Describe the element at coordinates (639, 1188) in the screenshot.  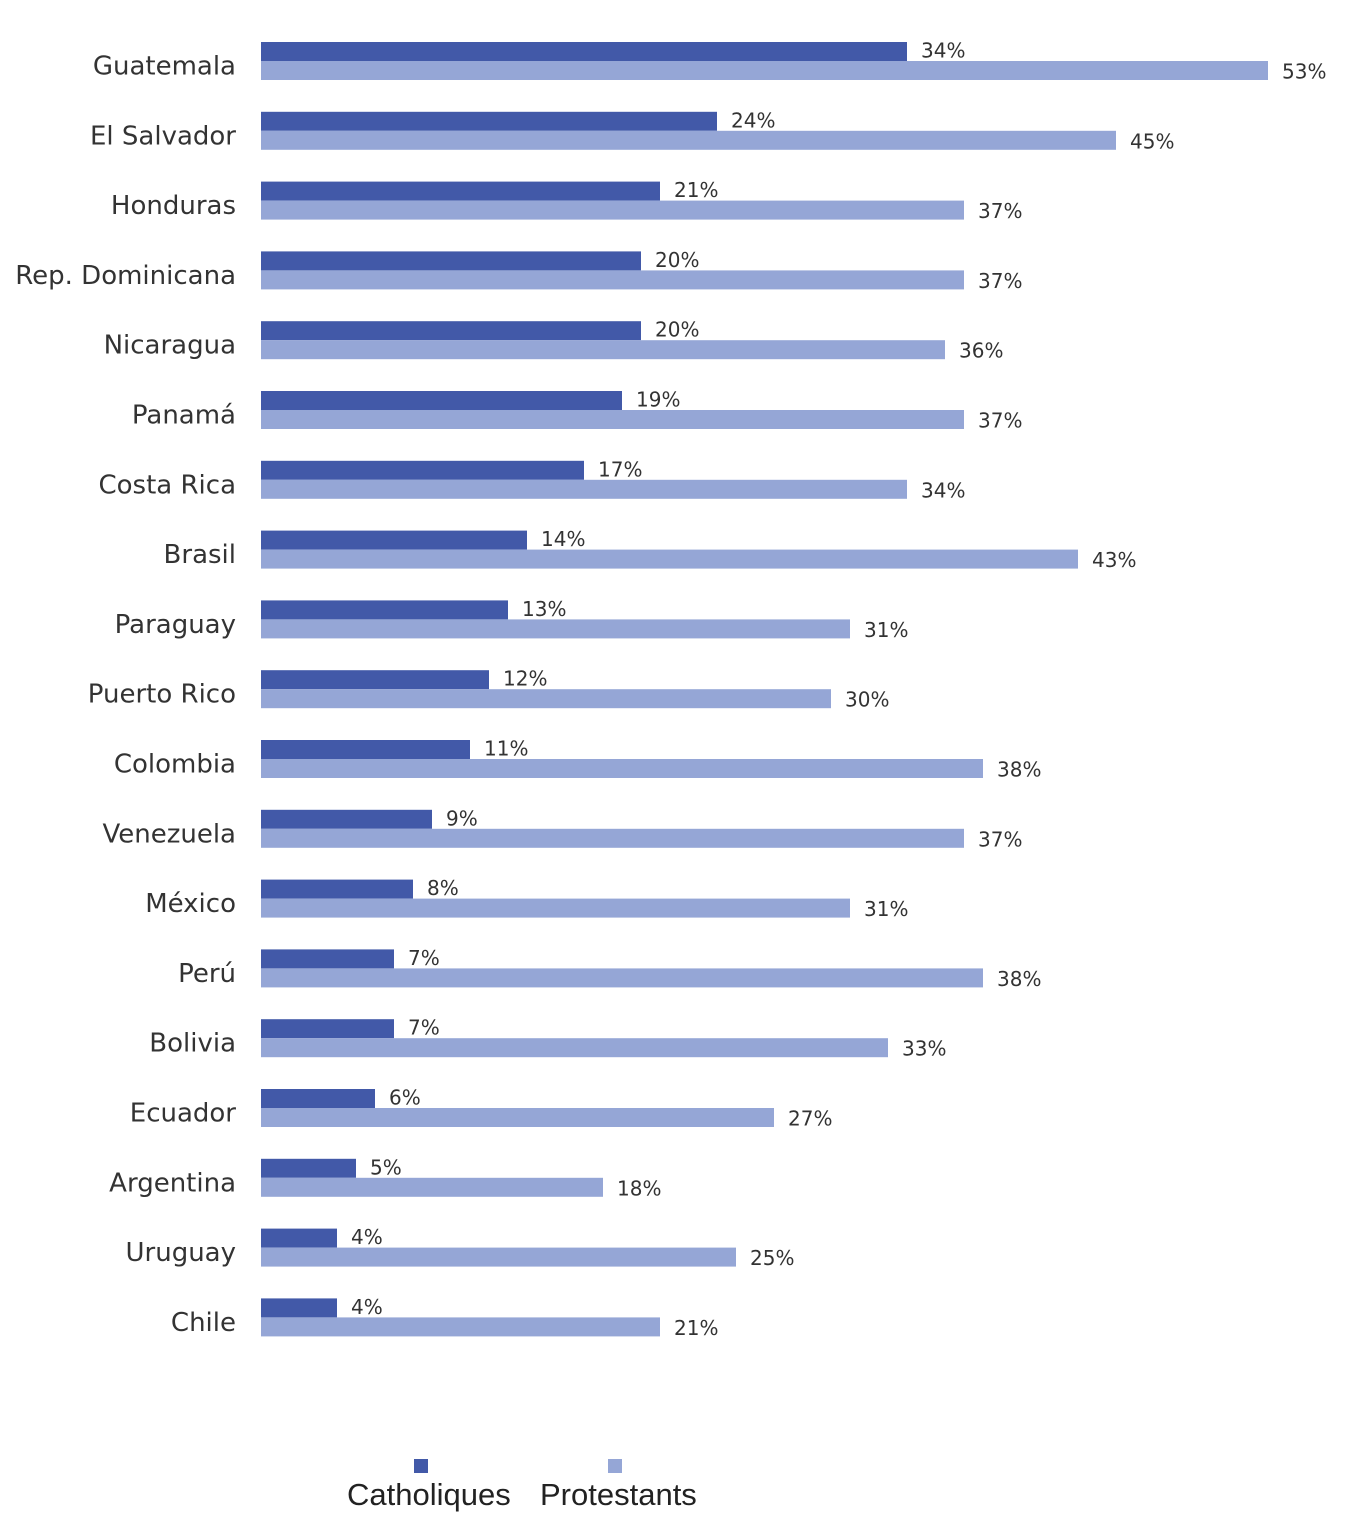
I see `value-label-protestants-argentina: 18%` at that location.